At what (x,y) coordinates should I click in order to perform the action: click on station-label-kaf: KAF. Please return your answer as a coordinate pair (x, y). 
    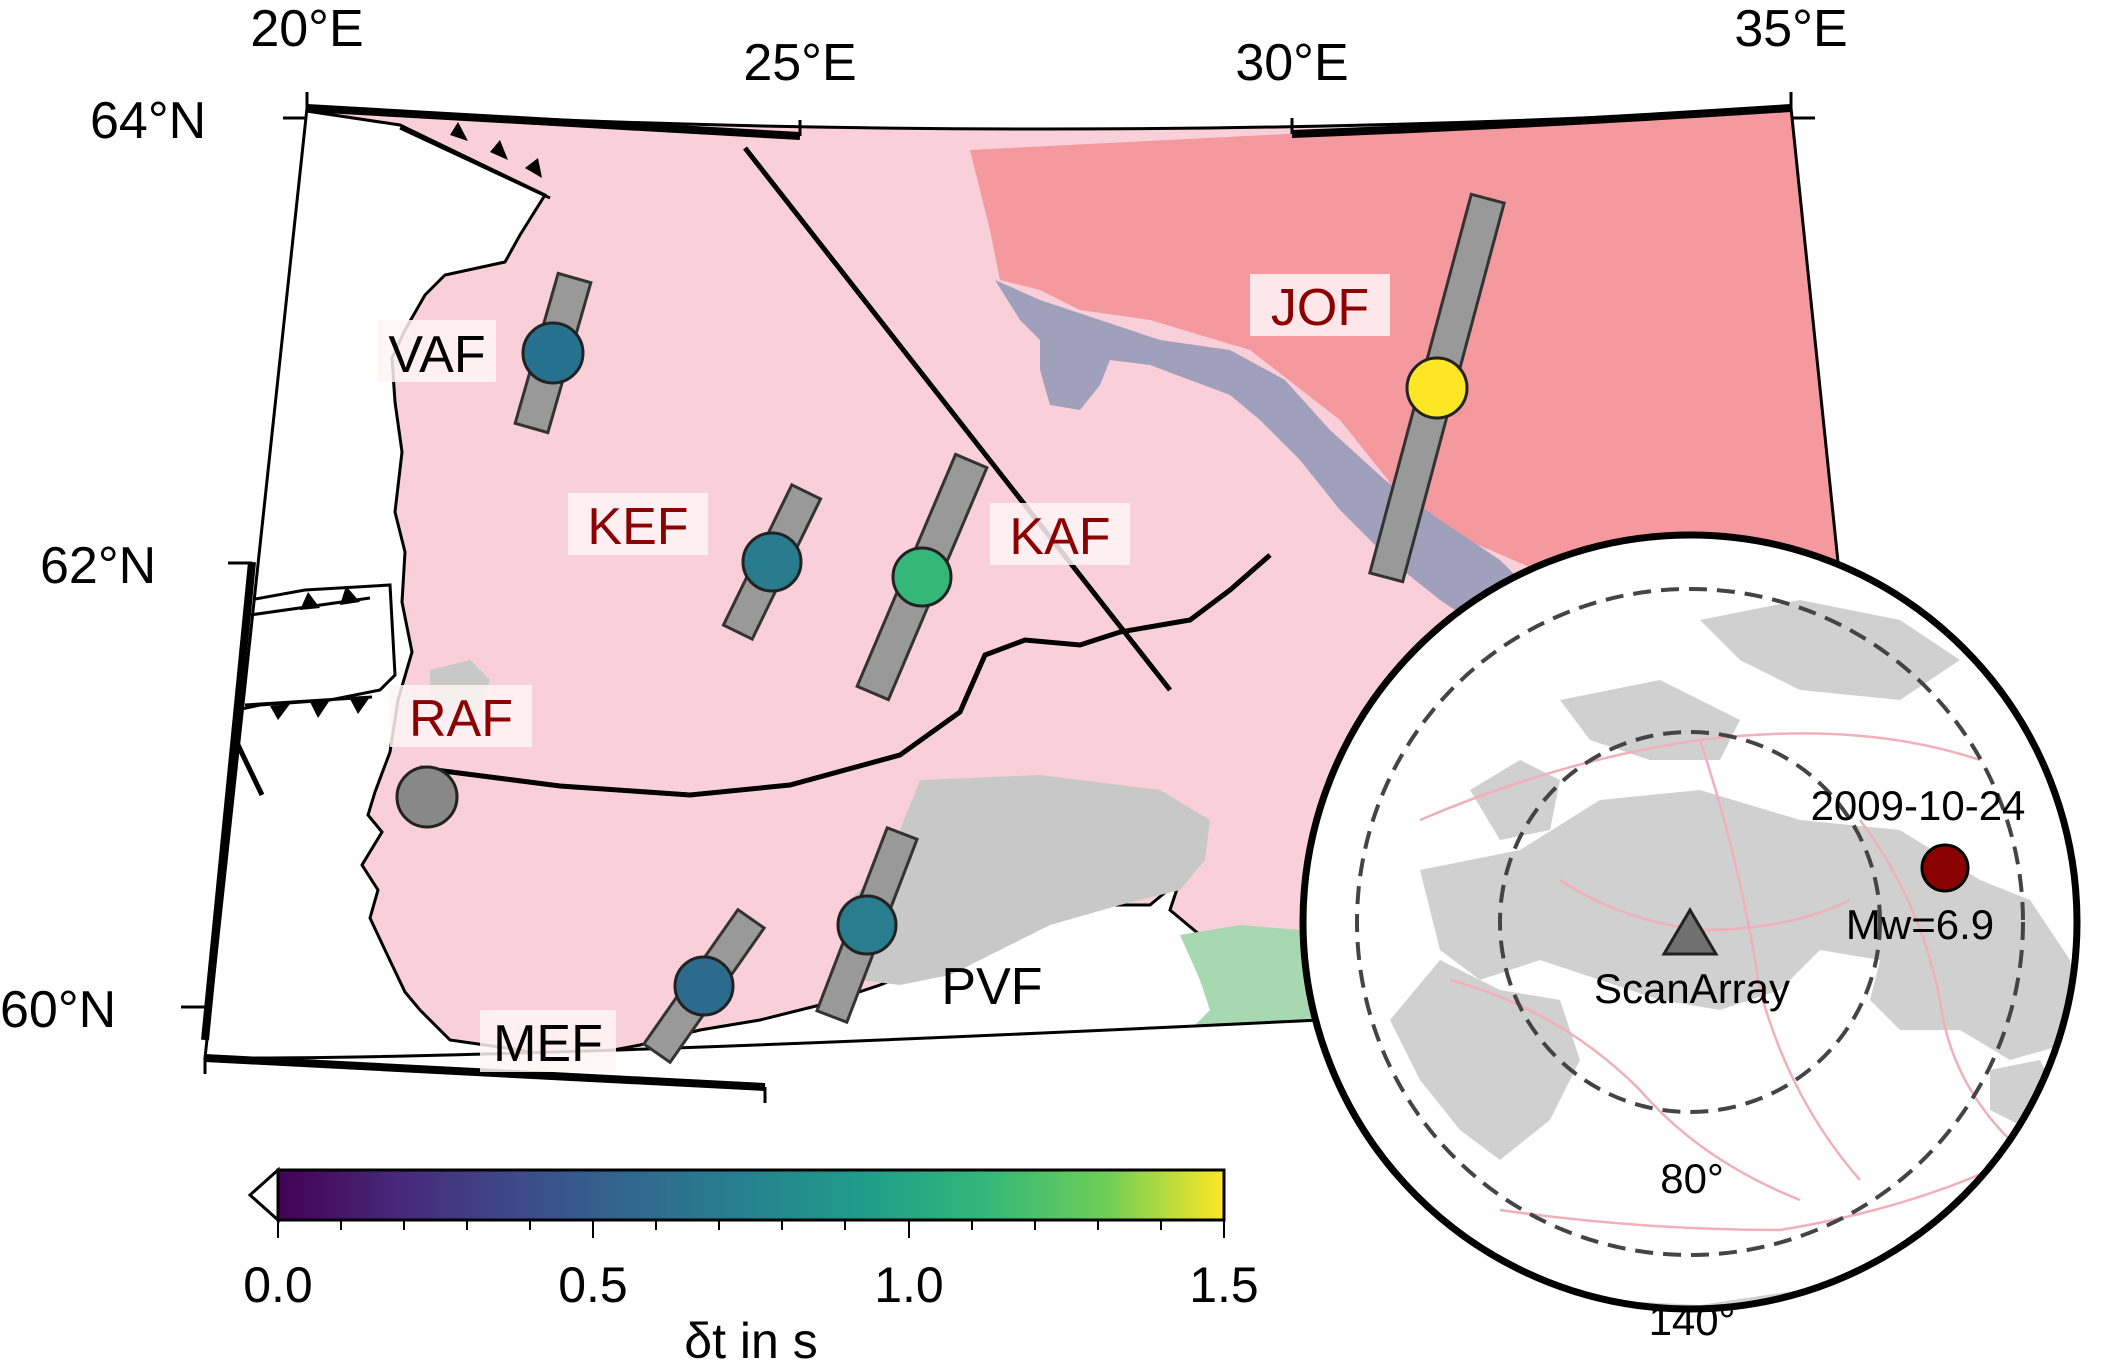
    Looking at the image, I should click on (1059, 537).